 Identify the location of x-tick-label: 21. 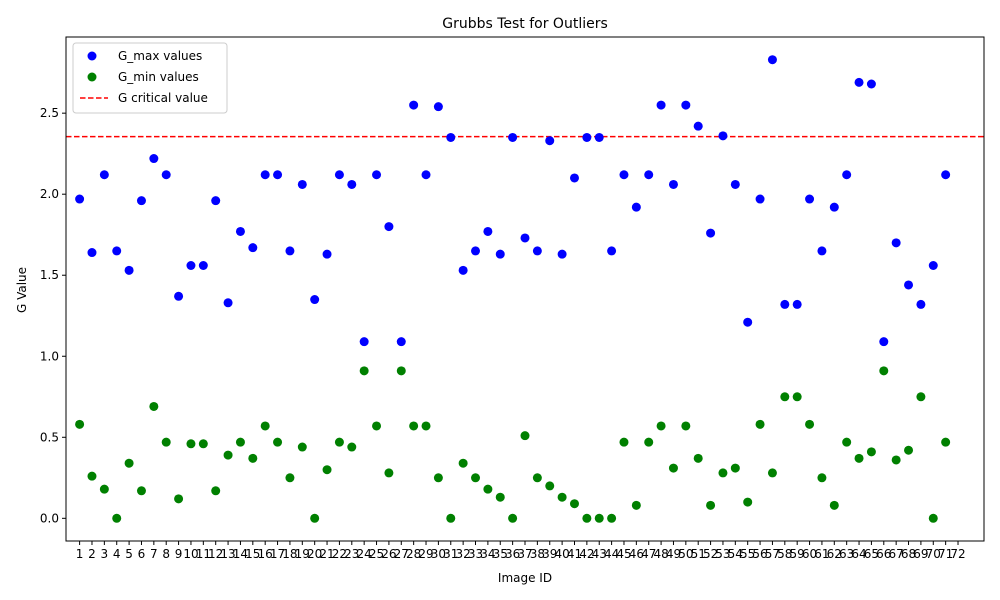
(326, 554).